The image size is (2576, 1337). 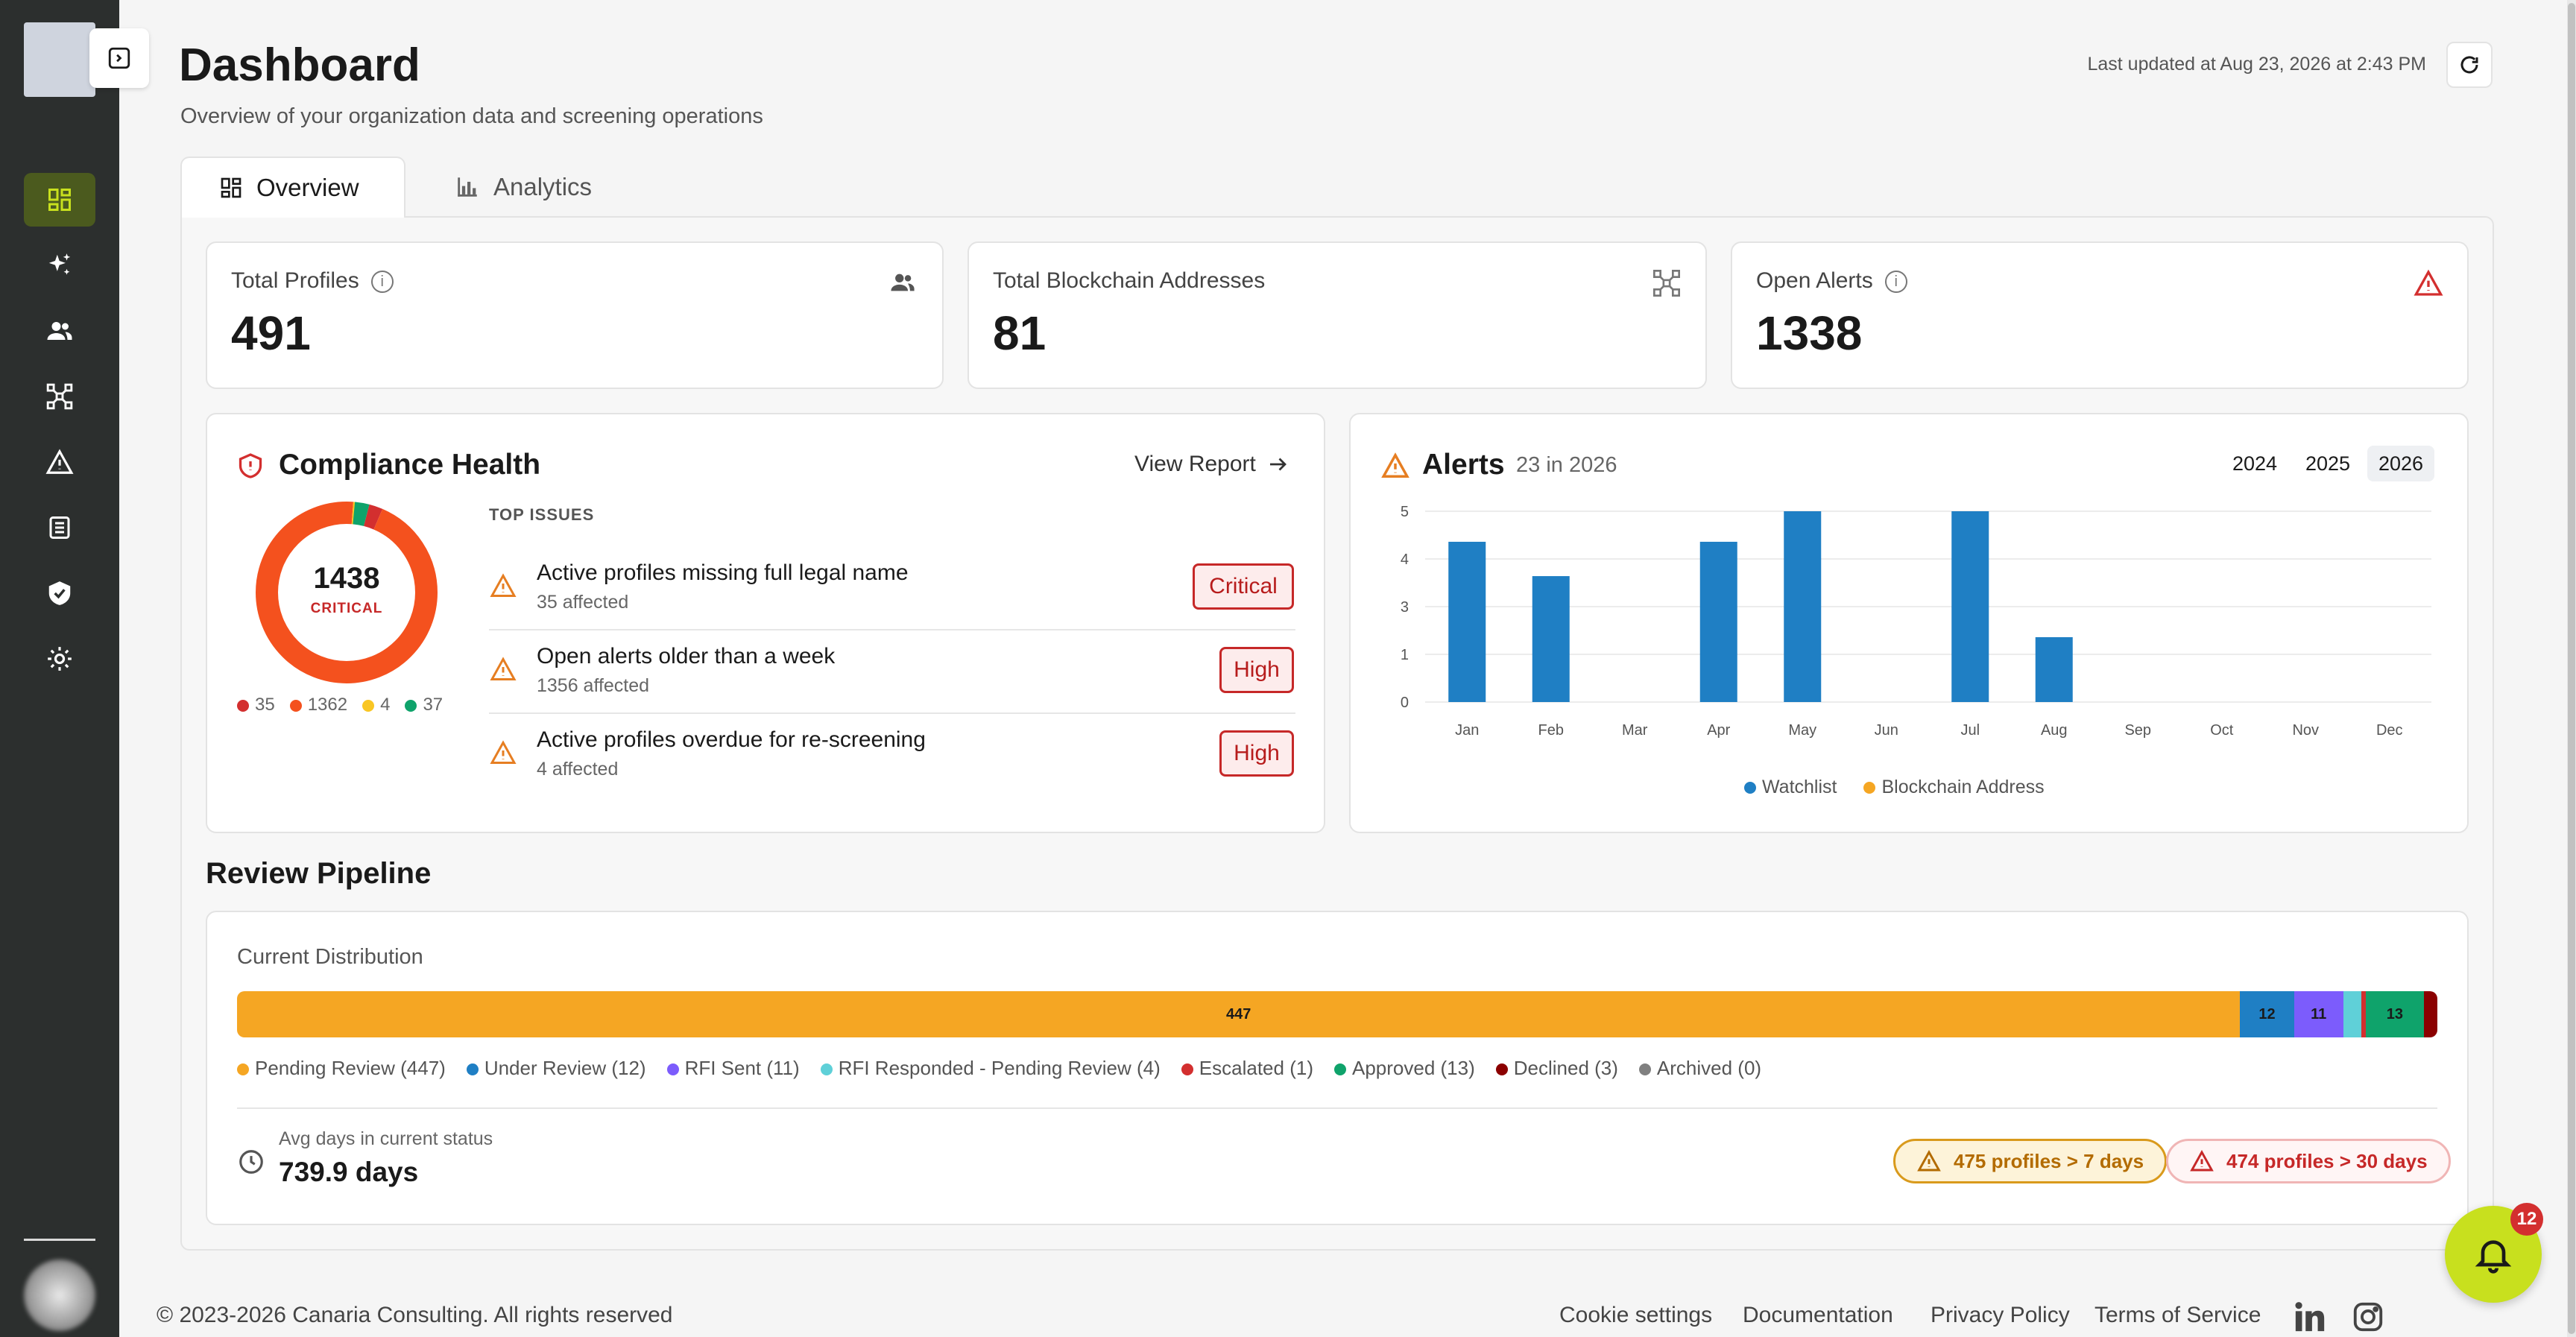 I want to click on legend-label: Under Review (12), so click(x=565, y=1068).